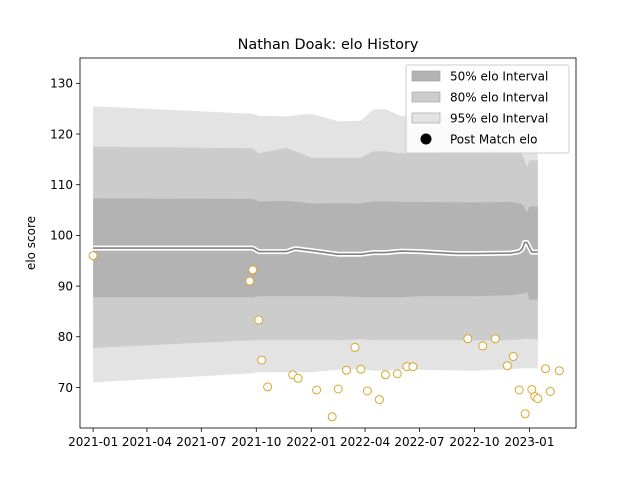 Image resolution: width=640 pixels, height=480 pixels. What do you see at coordinates (529, 442) in the screenshot?
I see `x-tick-label: 2023-01` at bounding box center [529, 442].